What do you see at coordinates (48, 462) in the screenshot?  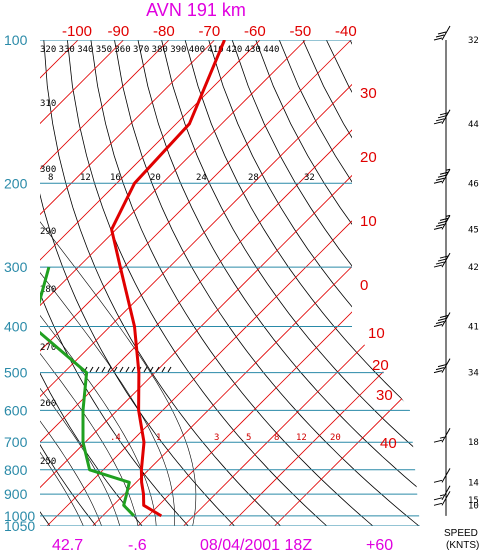 I see `left-theta-label: 250` at bounding box center [48, 462].